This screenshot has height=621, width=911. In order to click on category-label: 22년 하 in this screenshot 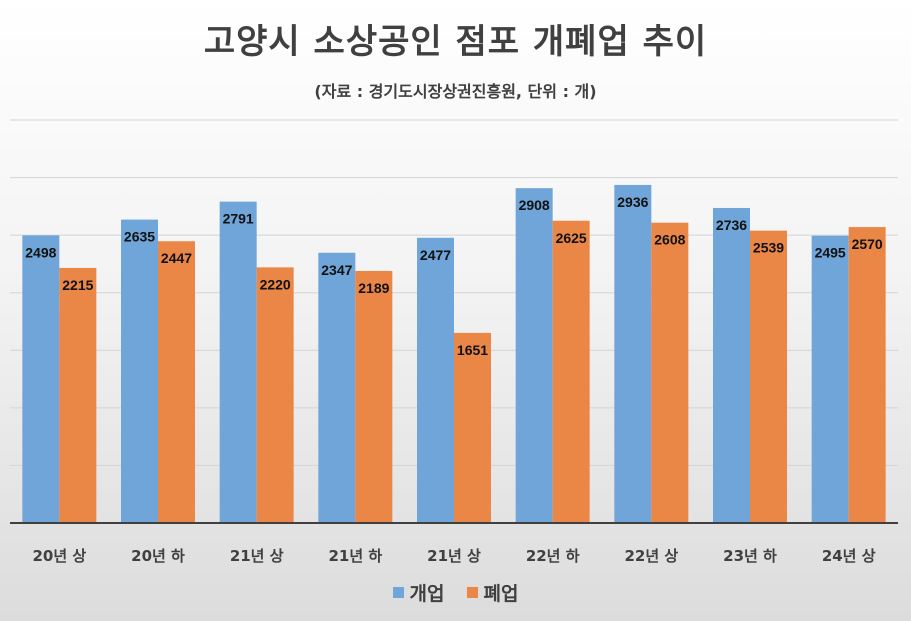, I will do `click(553, 556)`.